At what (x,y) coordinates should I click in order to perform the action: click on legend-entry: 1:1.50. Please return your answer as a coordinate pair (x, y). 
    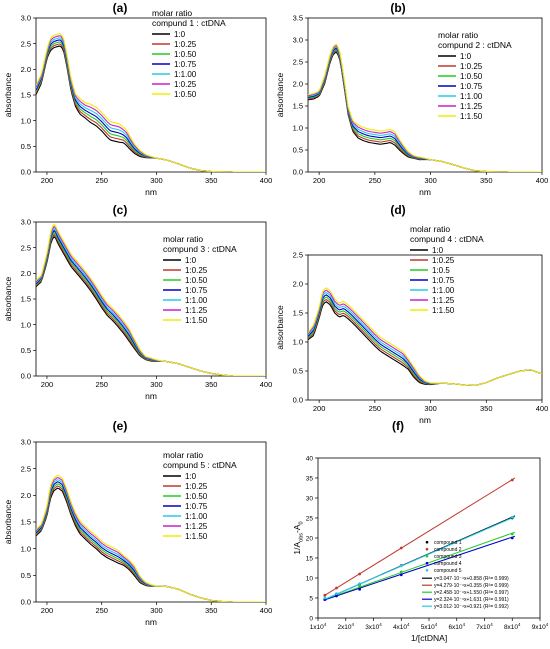
    Looking at the image, I should click on (196, 536).